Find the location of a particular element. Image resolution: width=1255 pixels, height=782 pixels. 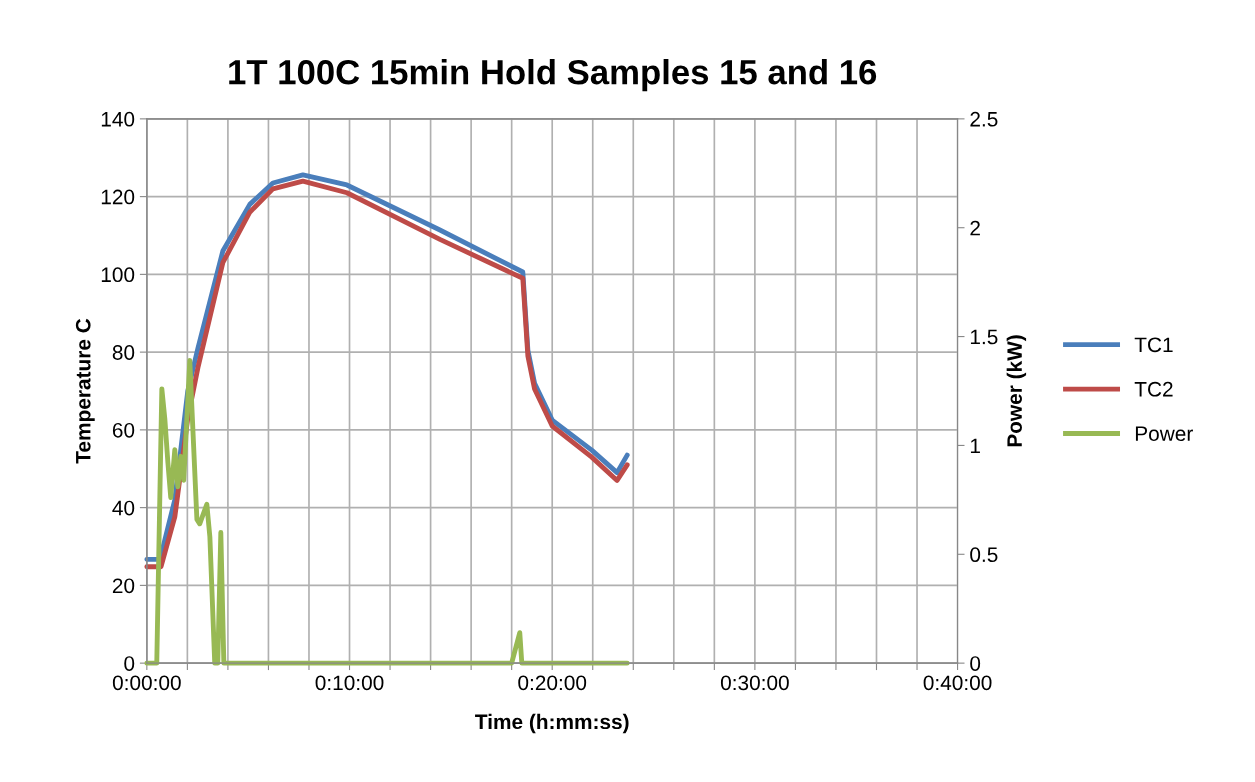

legend-label: TC2 is located at coordinates (1153, 389).